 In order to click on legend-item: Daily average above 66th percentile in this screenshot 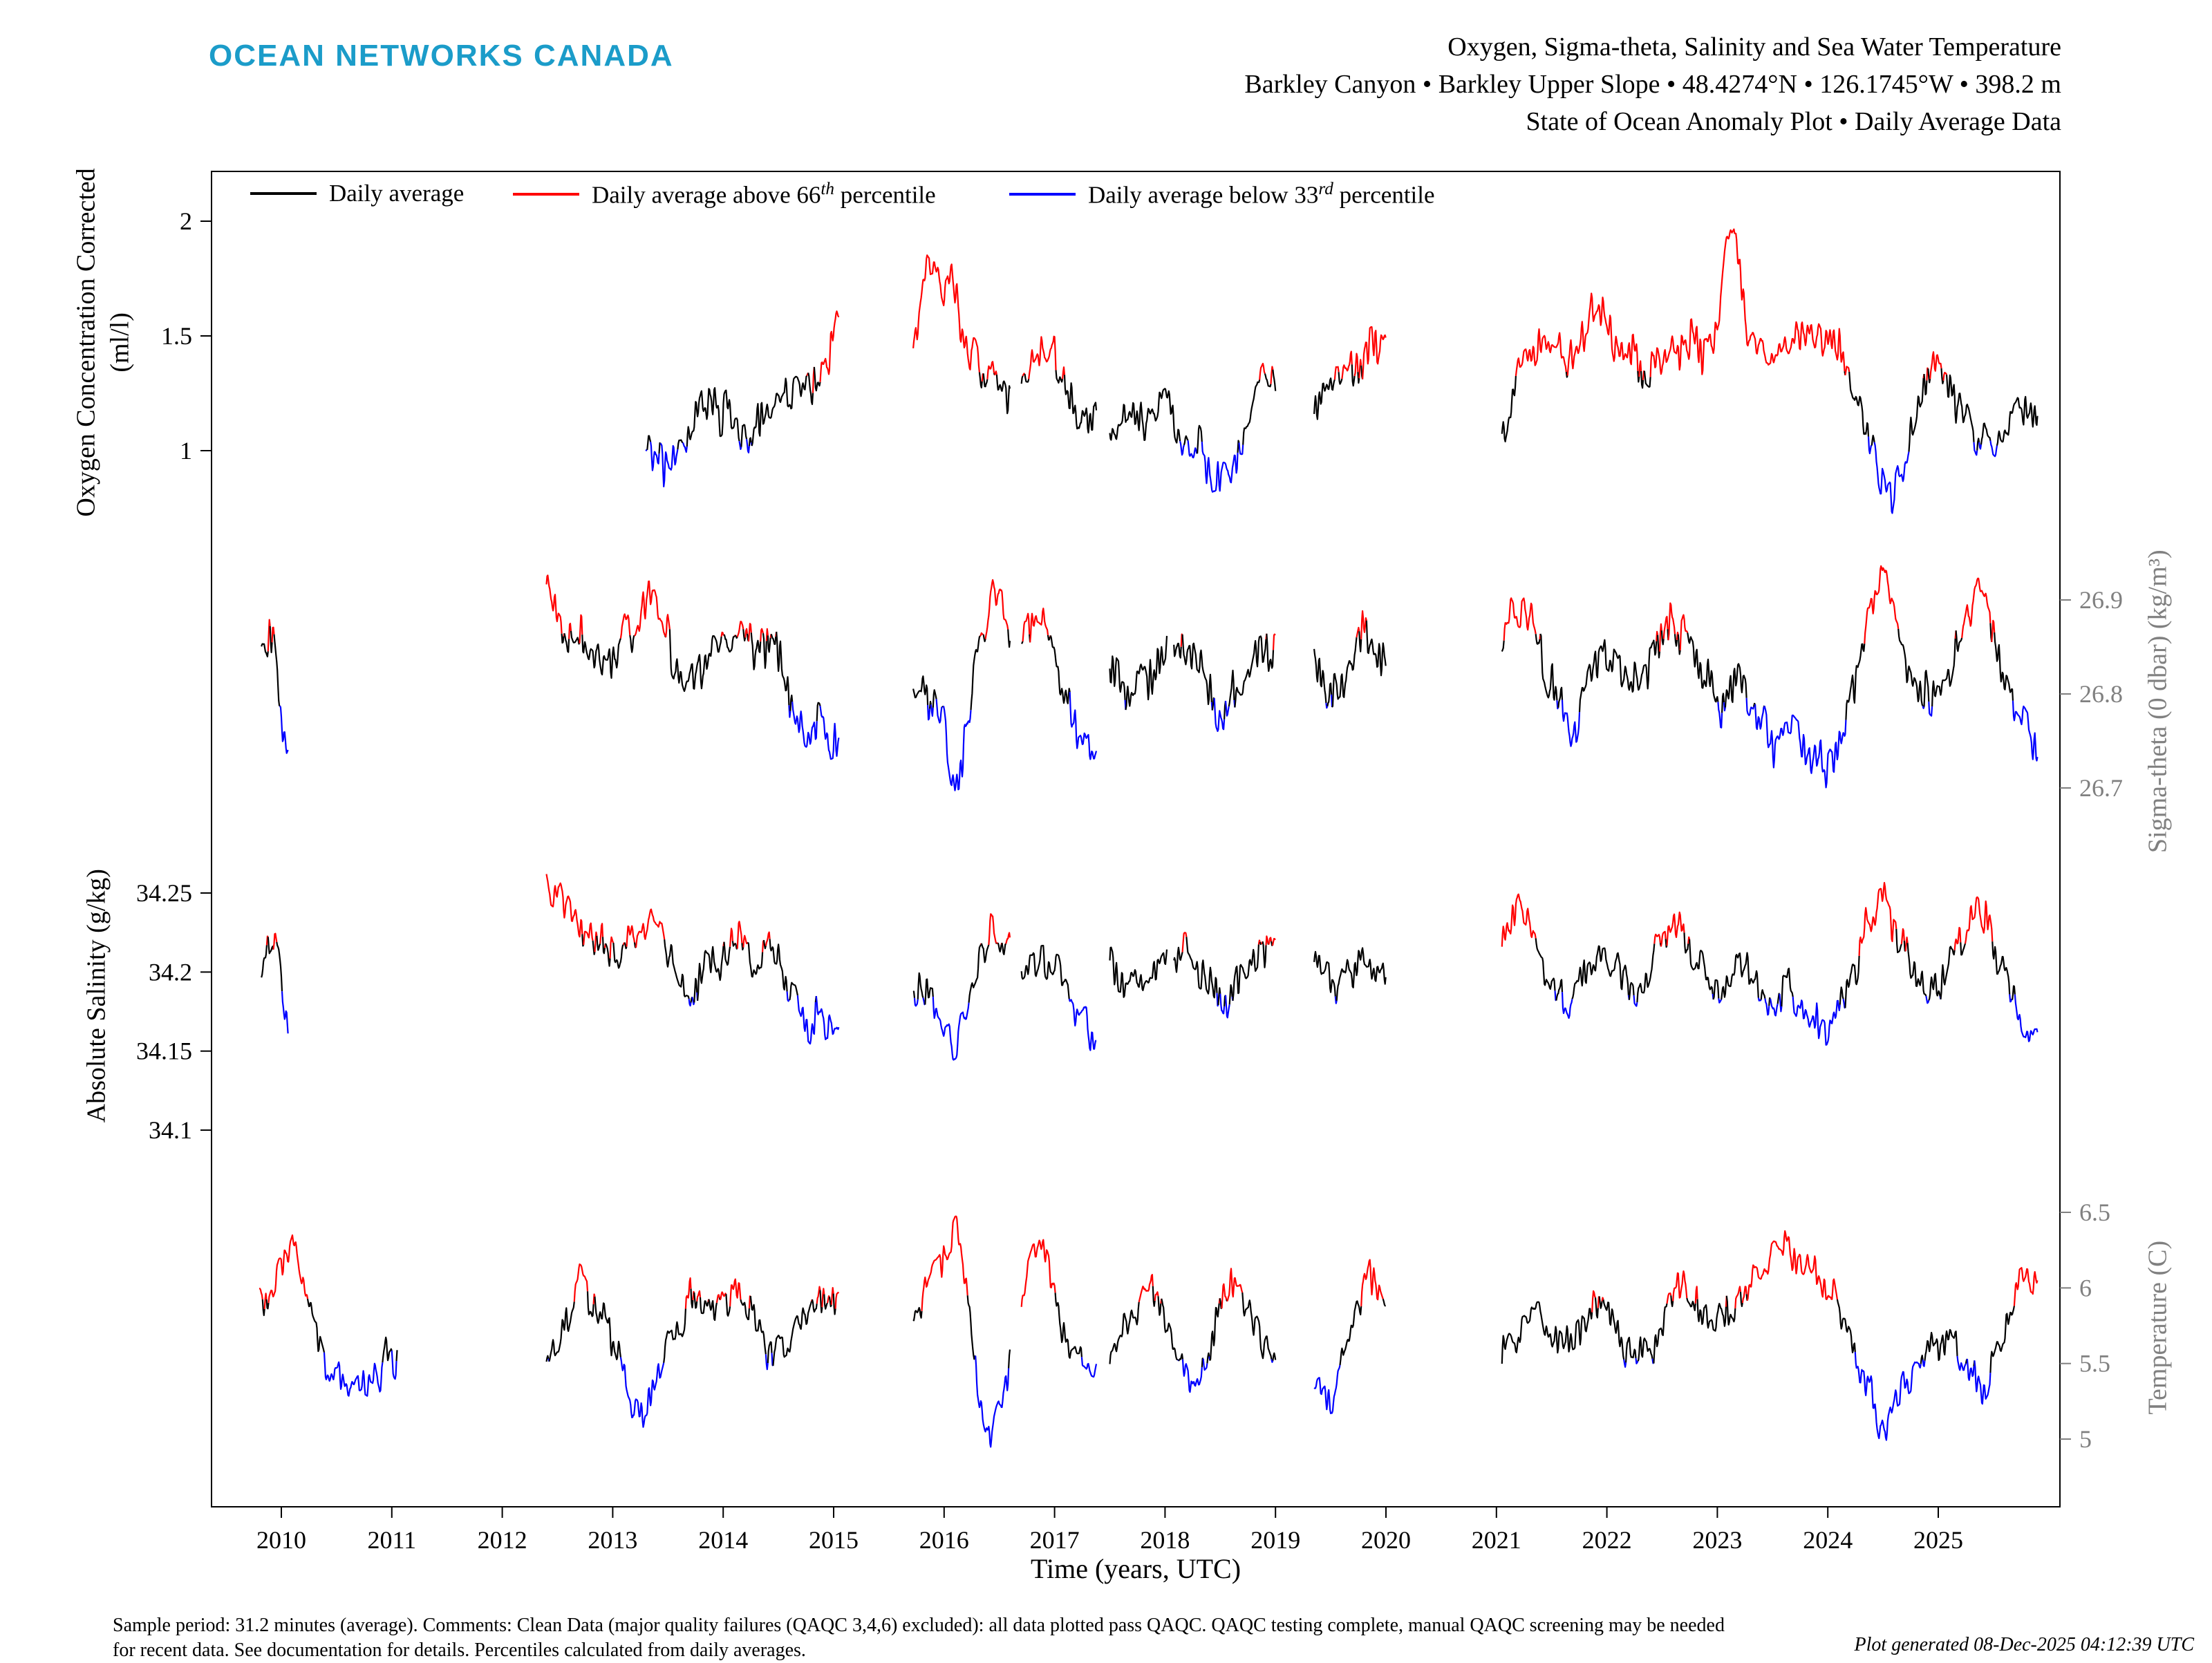, I will do `click(725, 194)`.